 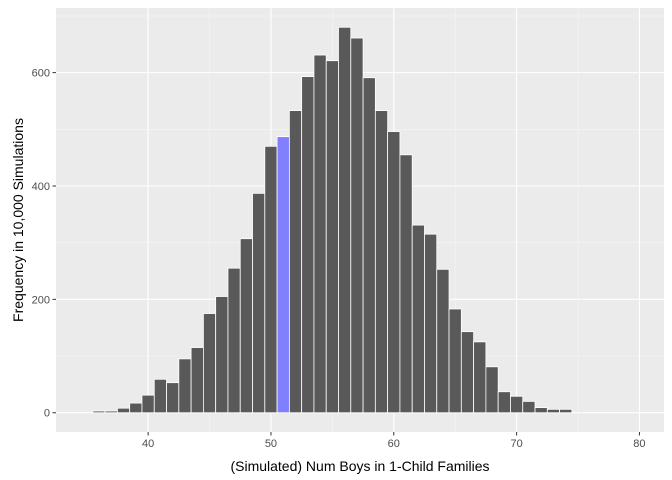 What do you see at coordinates (41, 187) in the screenshot?
I see `y-tick-label: 400` at bounding box center [41, 187].